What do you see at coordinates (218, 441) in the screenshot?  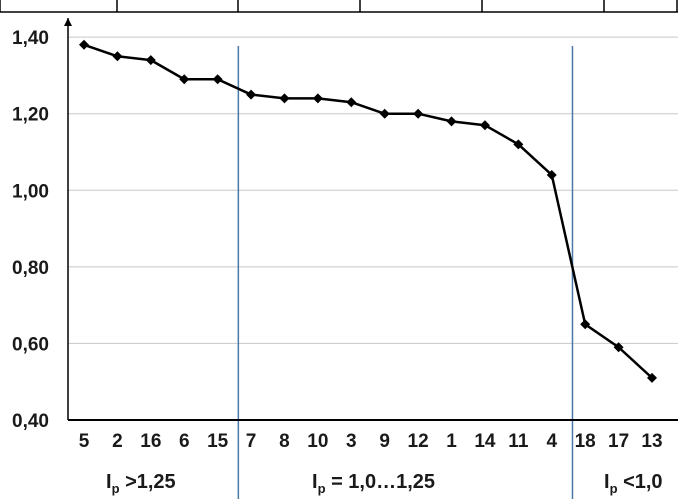 I see `x-tick-label: 15` at bounding box center [218, 441].